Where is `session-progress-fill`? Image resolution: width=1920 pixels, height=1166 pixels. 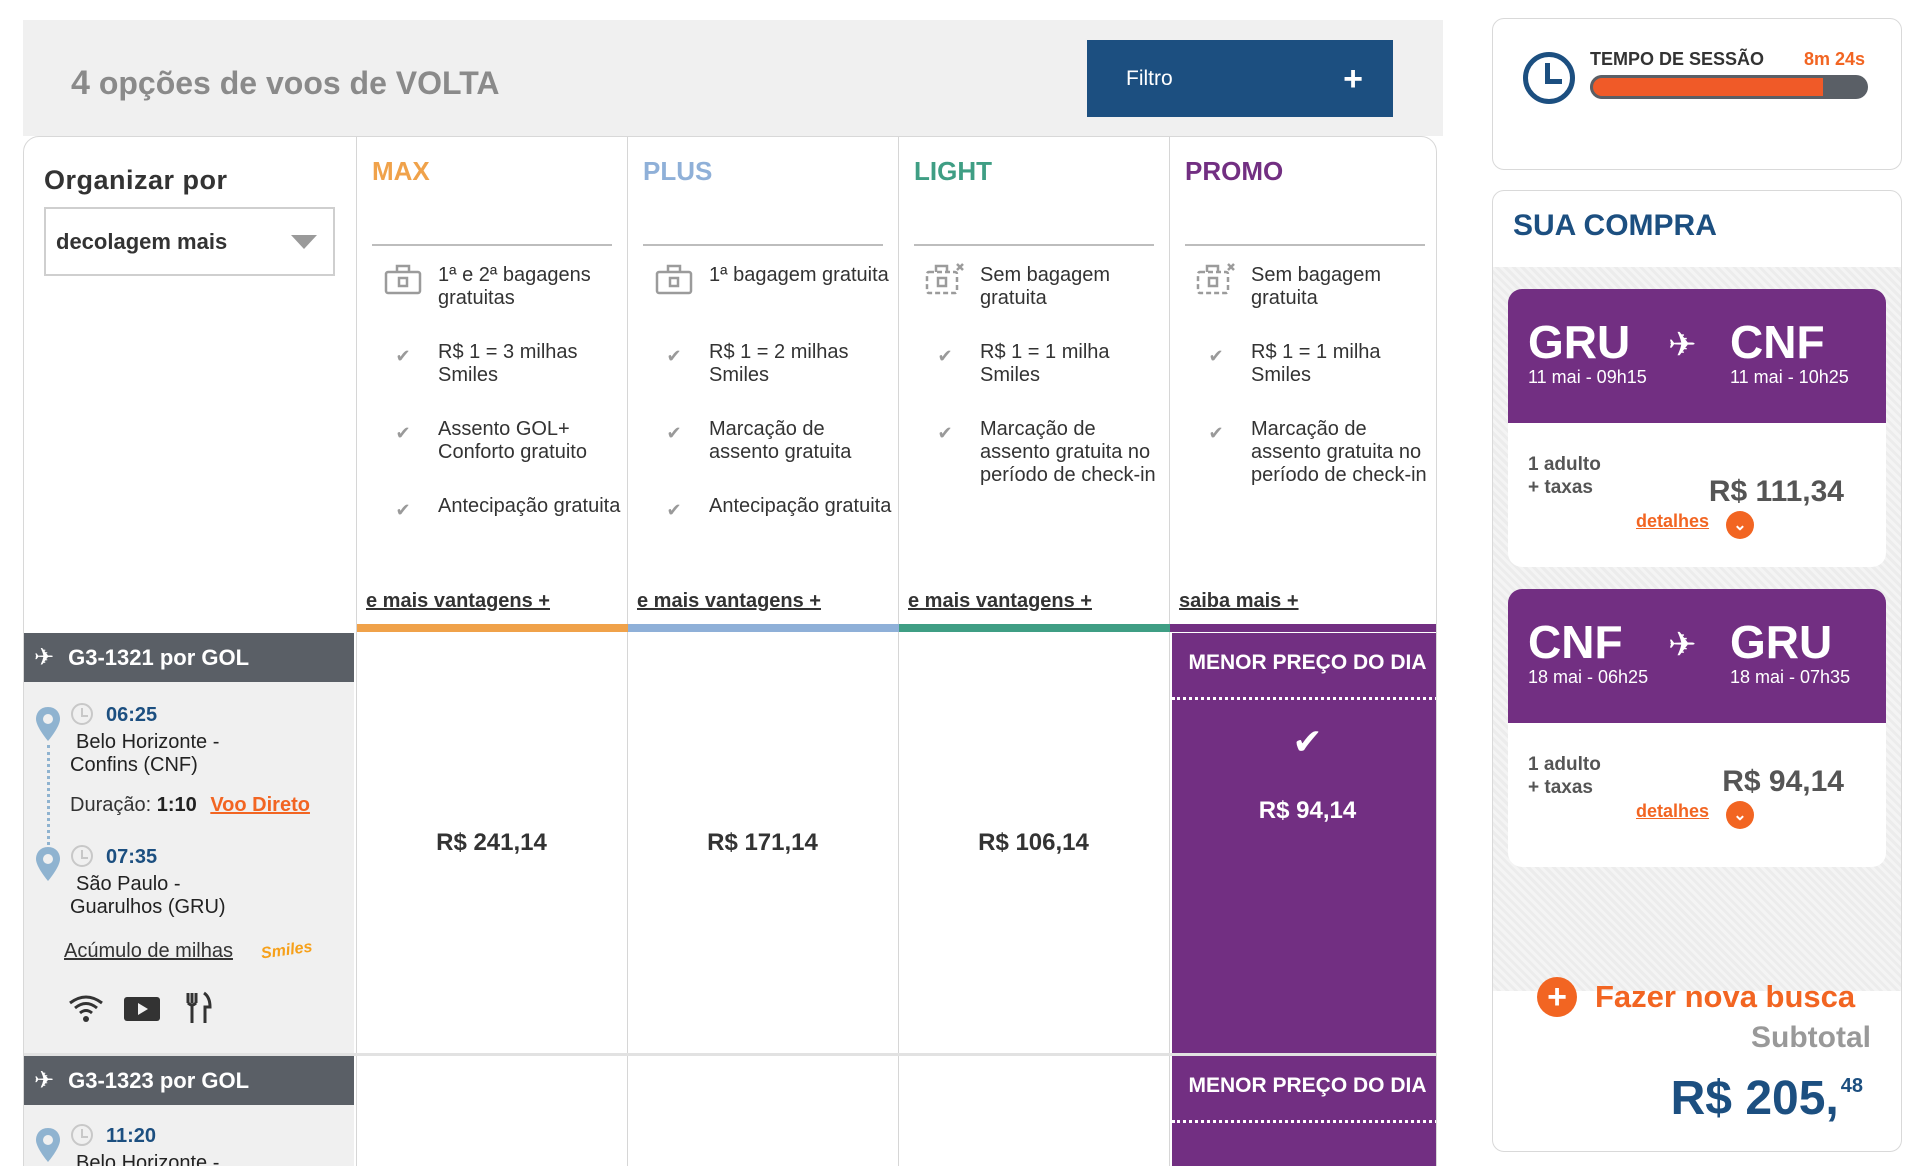
session-progress-fill is located at coordinates (1708, 87).